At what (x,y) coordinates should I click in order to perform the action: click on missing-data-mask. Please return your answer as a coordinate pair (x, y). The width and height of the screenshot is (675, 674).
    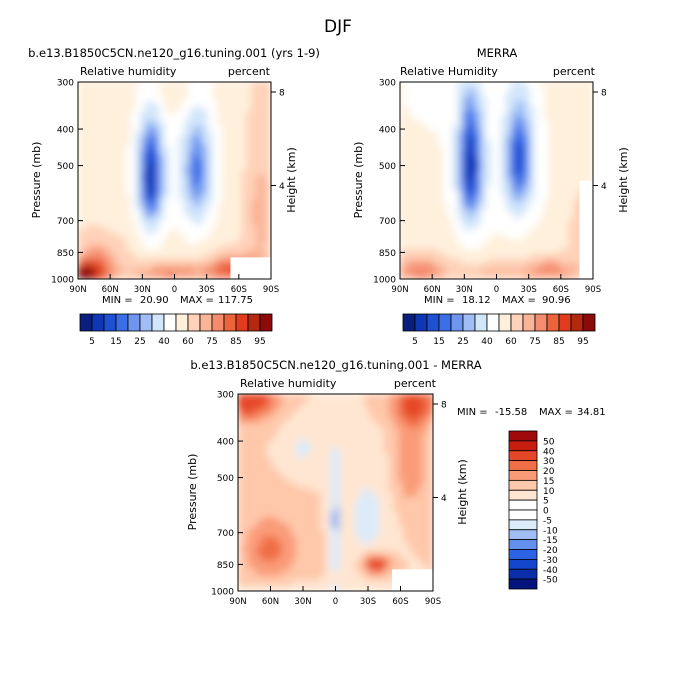
    Looking at the image, I should click on (412, 580).